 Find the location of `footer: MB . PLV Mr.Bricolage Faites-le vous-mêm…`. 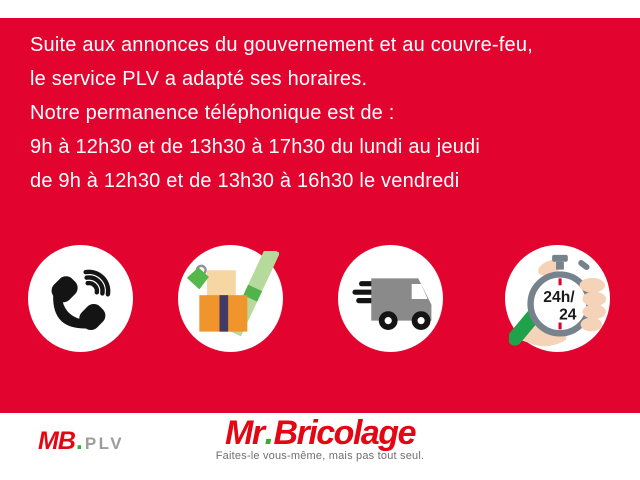

footer: MB . PLV Mr.Bricolage Faites-le vous-mêm… is located at coordinates (320, 446).